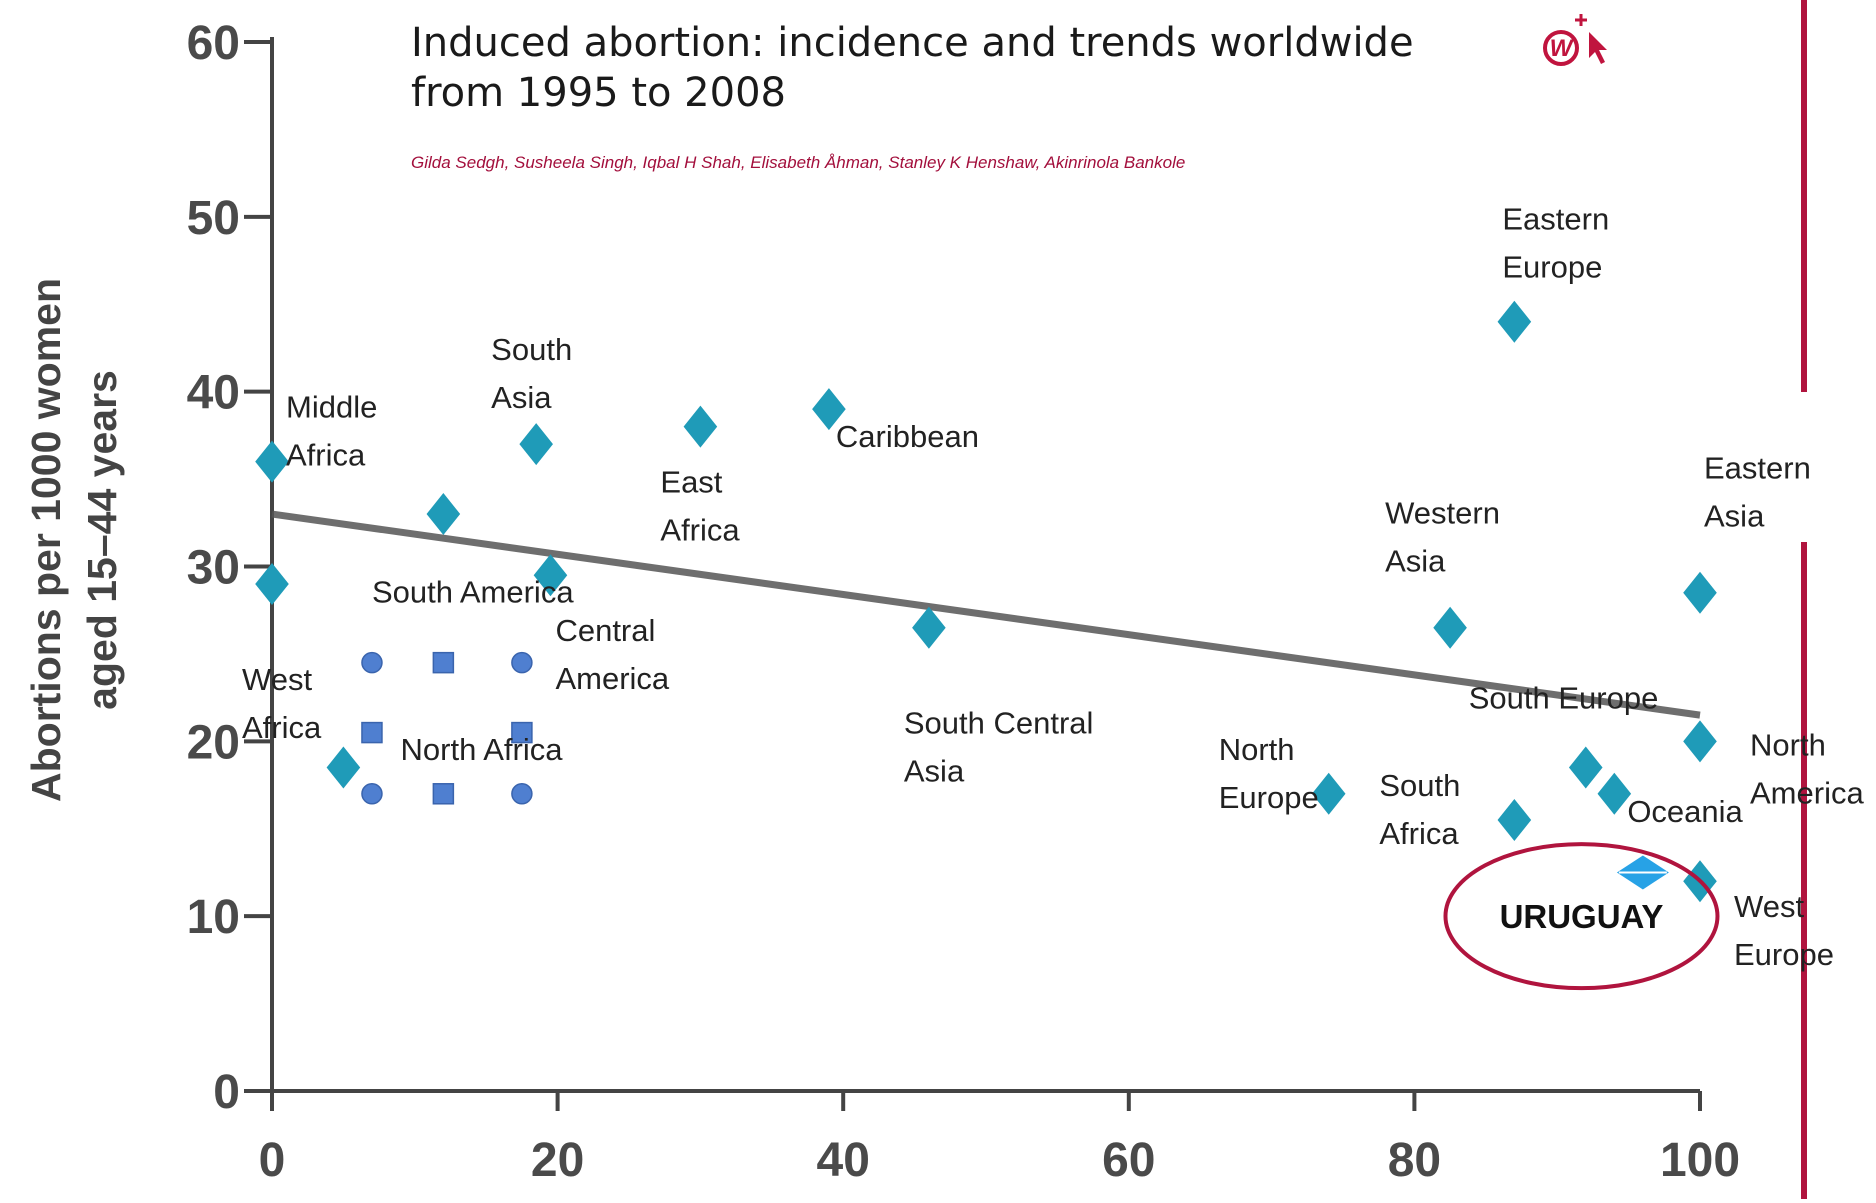 The image size is (1876, 1203). I want to click on uruguay-label: URUGUAY, so click(1582, 916).